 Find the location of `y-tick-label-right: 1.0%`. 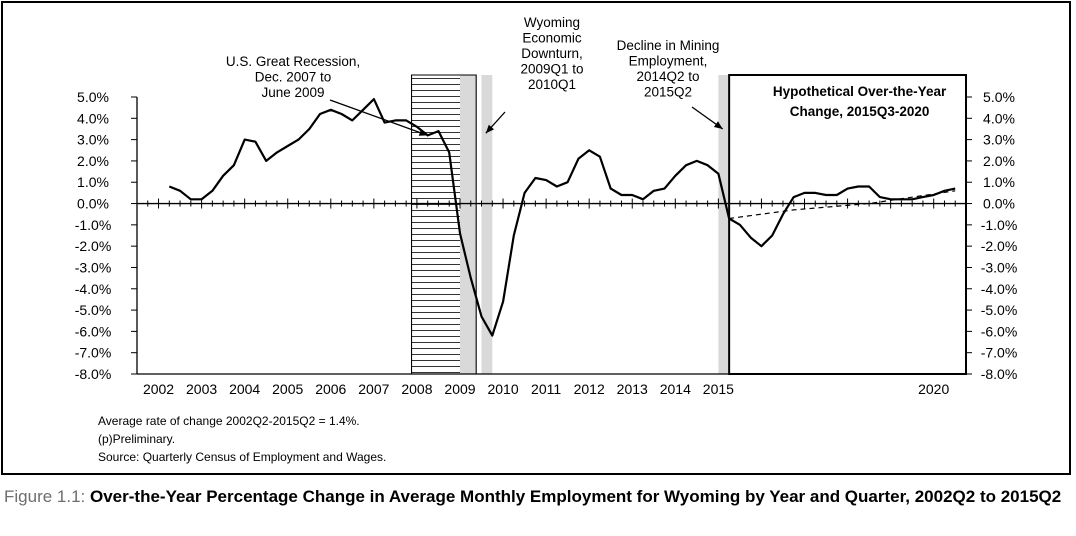

y-tick-label-right: 1.0% is located at coordinates (999, 182).